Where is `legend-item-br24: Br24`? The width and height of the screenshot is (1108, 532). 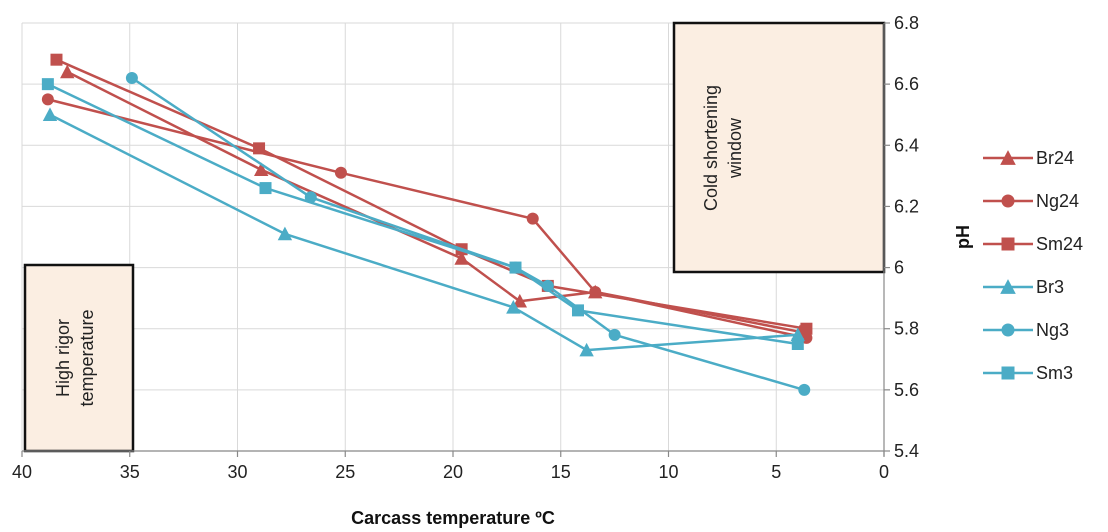
legend-item-br24: Br24 is located at coordinates (1028, 158).